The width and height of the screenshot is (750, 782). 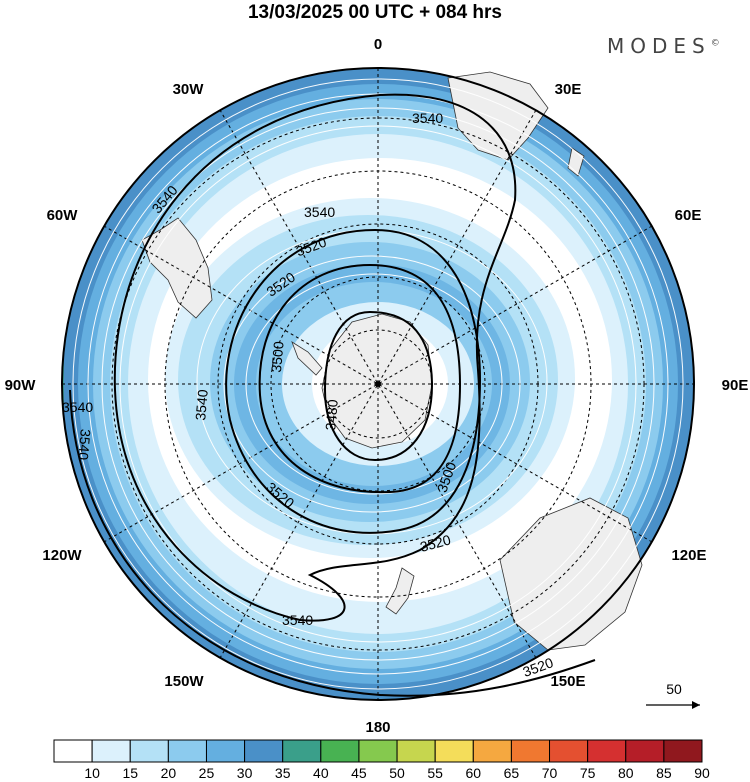 What do you see at coordinates (277, 356) in the screenshot?
I see `contour-label: 3500` at bounding box center [277, 356].